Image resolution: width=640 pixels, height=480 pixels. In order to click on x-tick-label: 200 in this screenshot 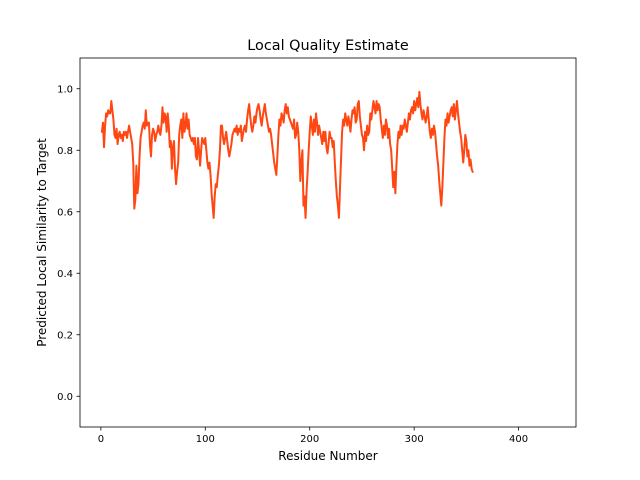, I will do `click(309, 439)`.